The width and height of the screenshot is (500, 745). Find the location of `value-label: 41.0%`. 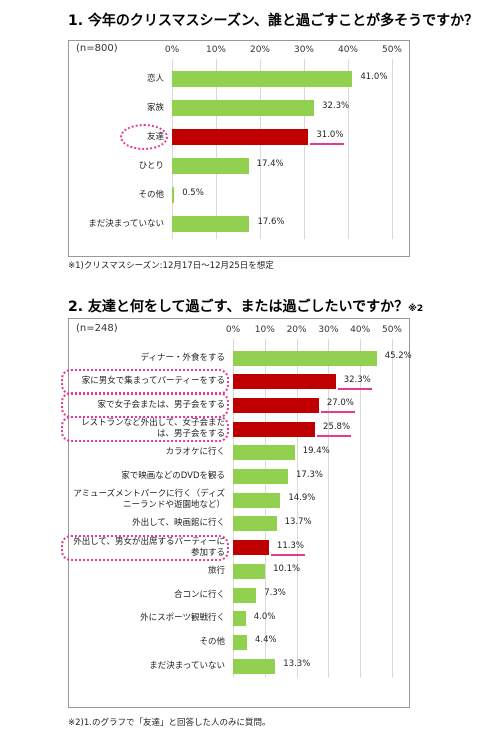

value-label: 41.0% is located at coordinates (374, 77).